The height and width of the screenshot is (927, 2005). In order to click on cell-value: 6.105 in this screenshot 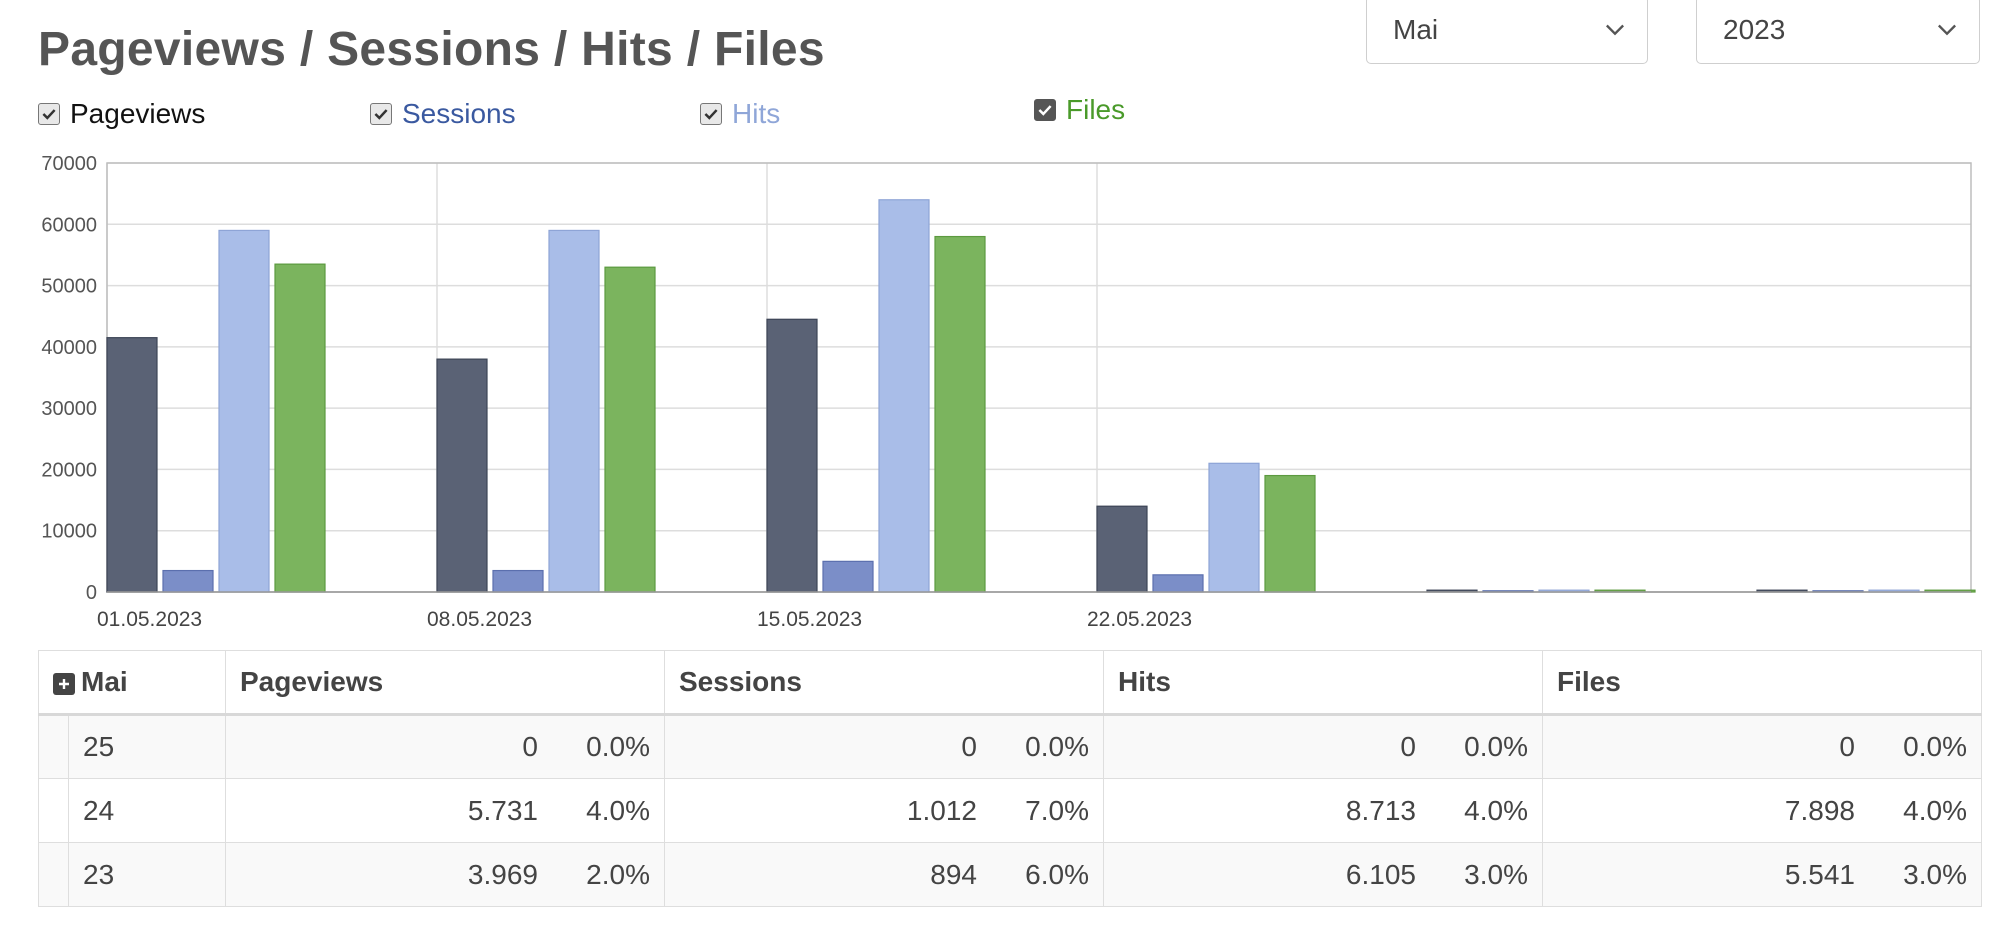, I will do `click(1380, 874)`.